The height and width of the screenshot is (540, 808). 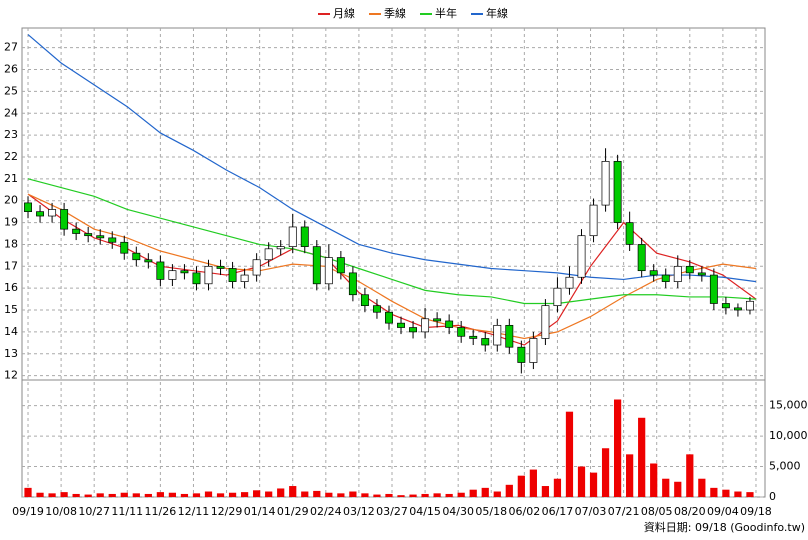 What do you see at coordinates (11, 69) in the screenshot?
I see `y-tick-label: 26` at bounding box center [11, 69].